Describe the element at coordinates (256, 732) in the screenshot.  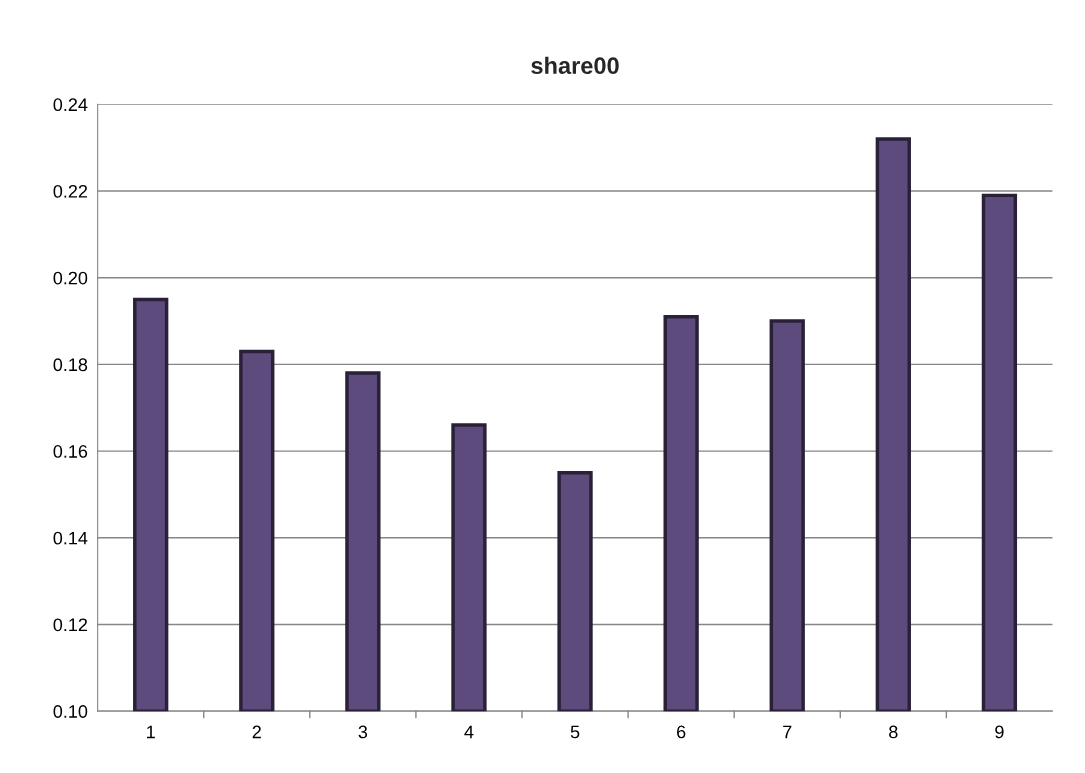
I see `x-tick-label: 2` at that location.